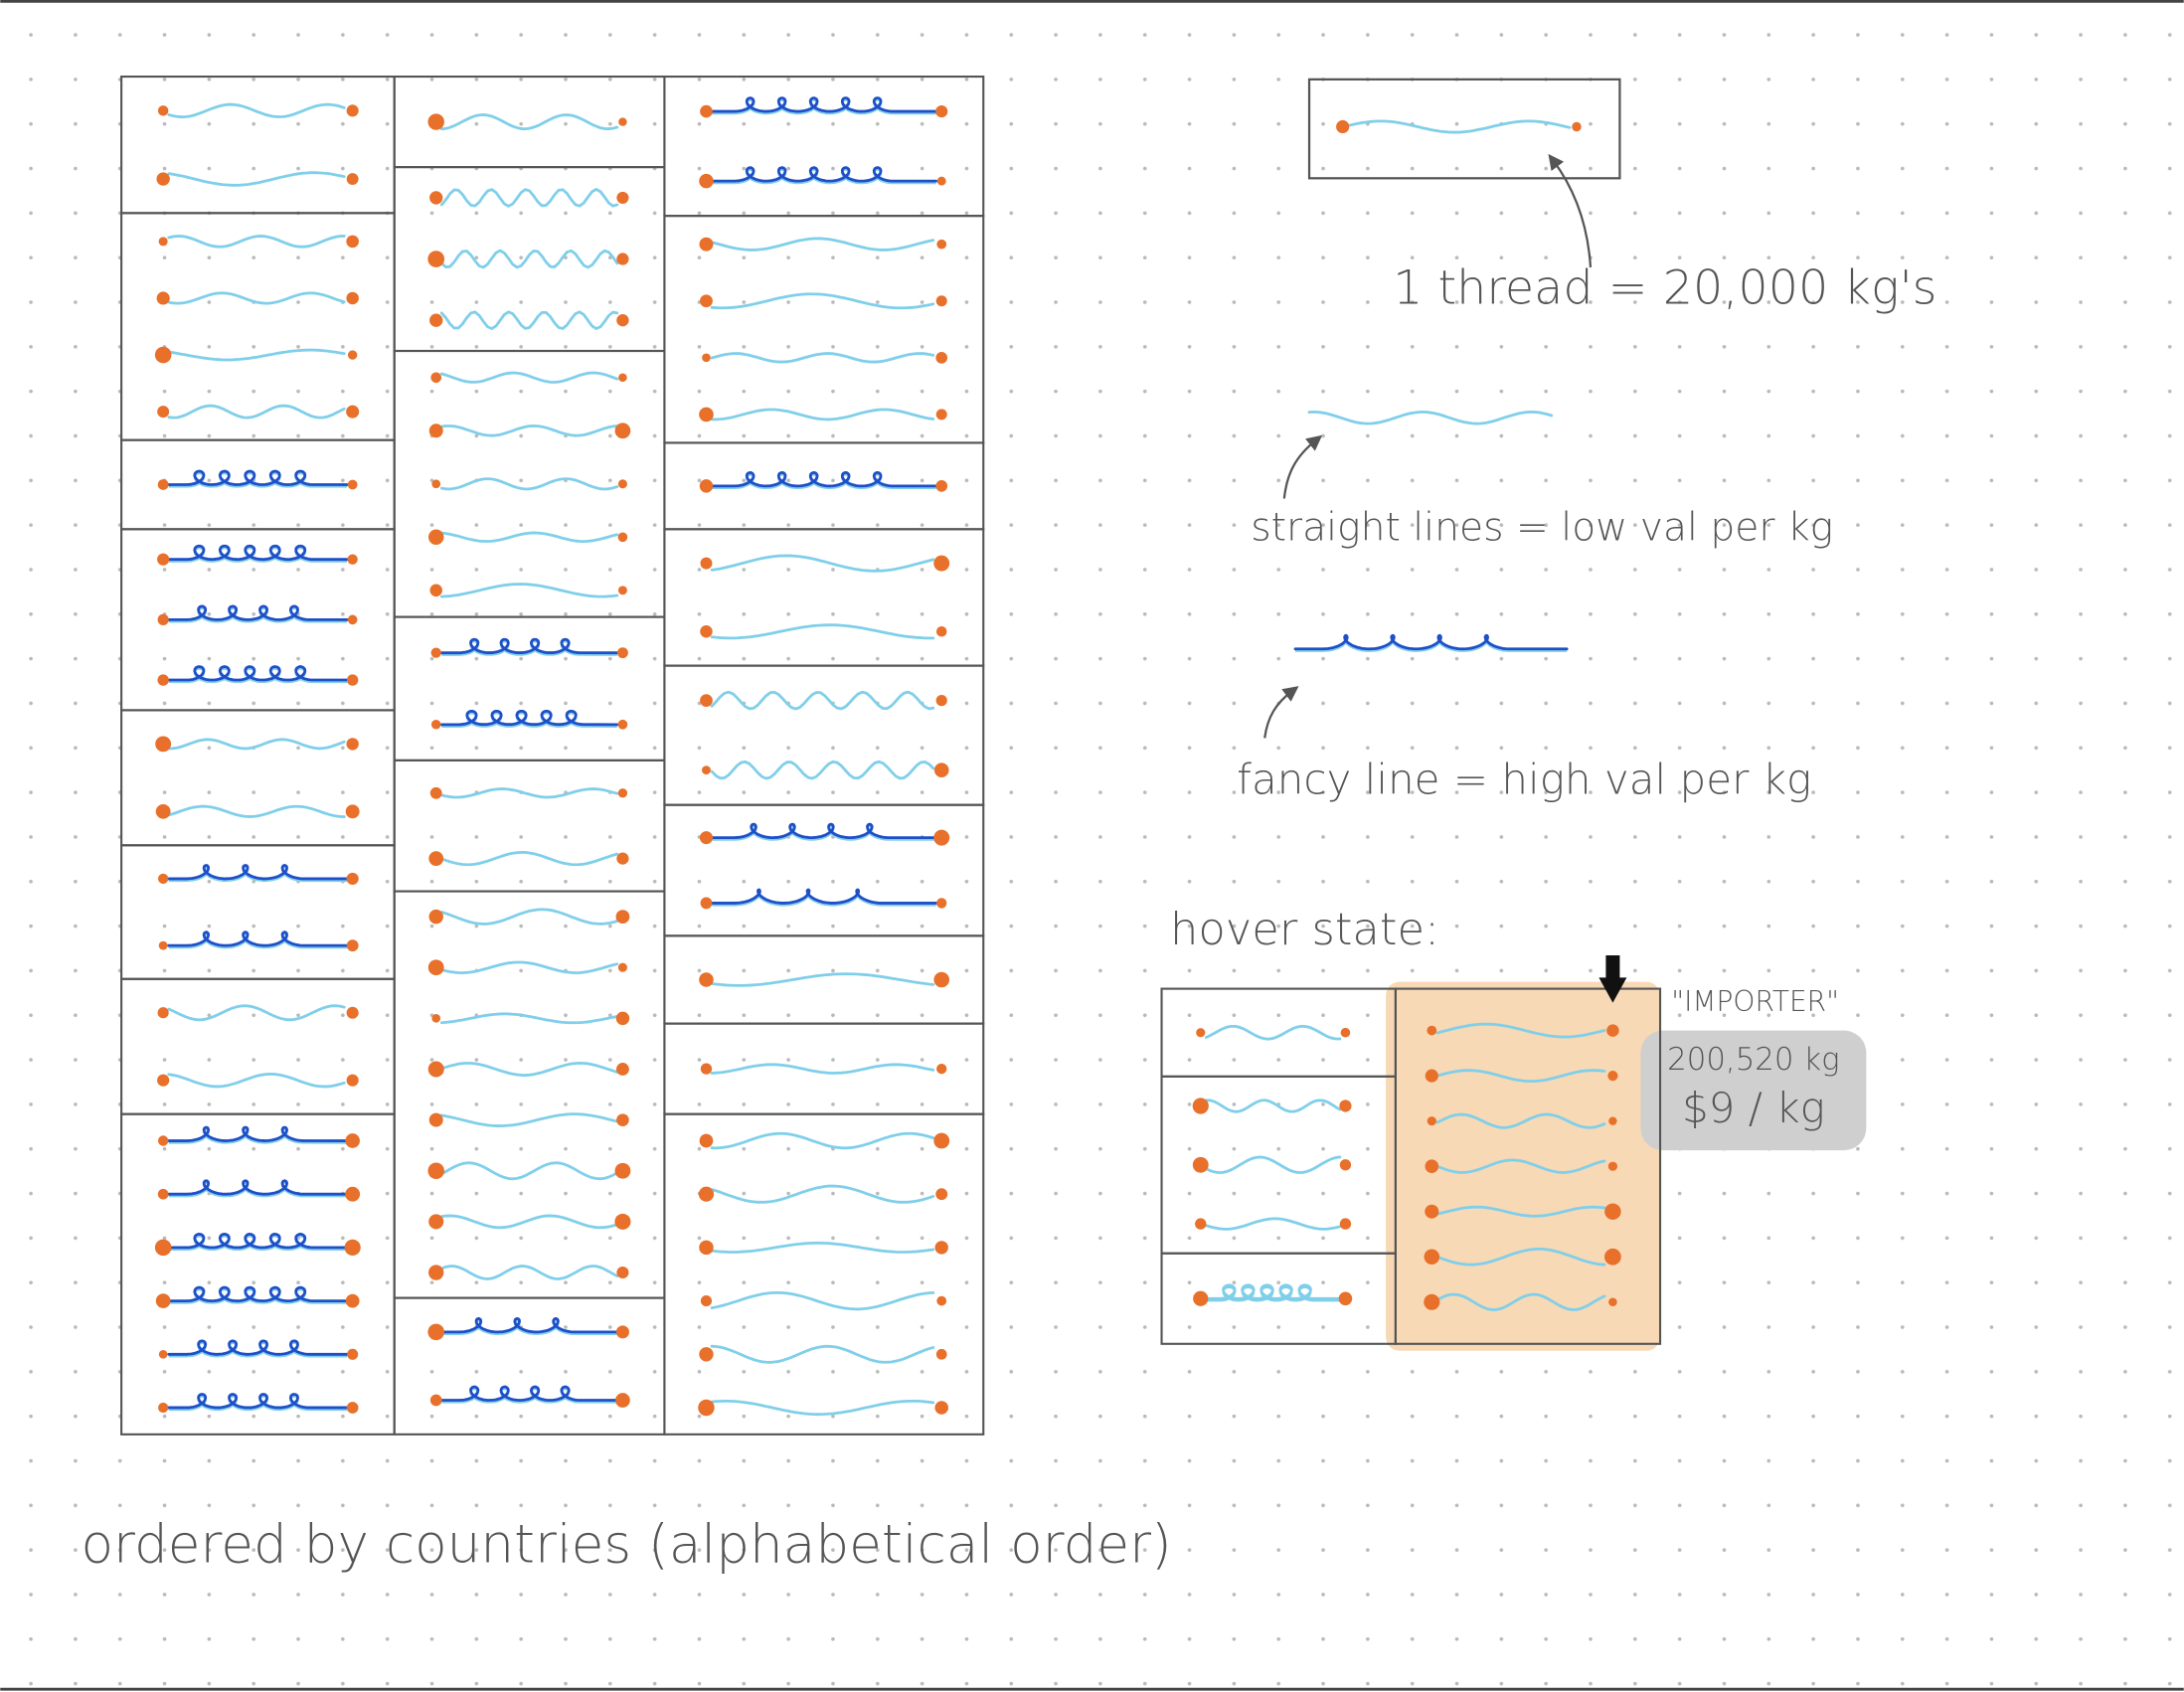 This screenshot has height=1692, width=2184. Describe the element at coordinates (1753, 1091) in the screenshot. I see `tooltip` at that location.